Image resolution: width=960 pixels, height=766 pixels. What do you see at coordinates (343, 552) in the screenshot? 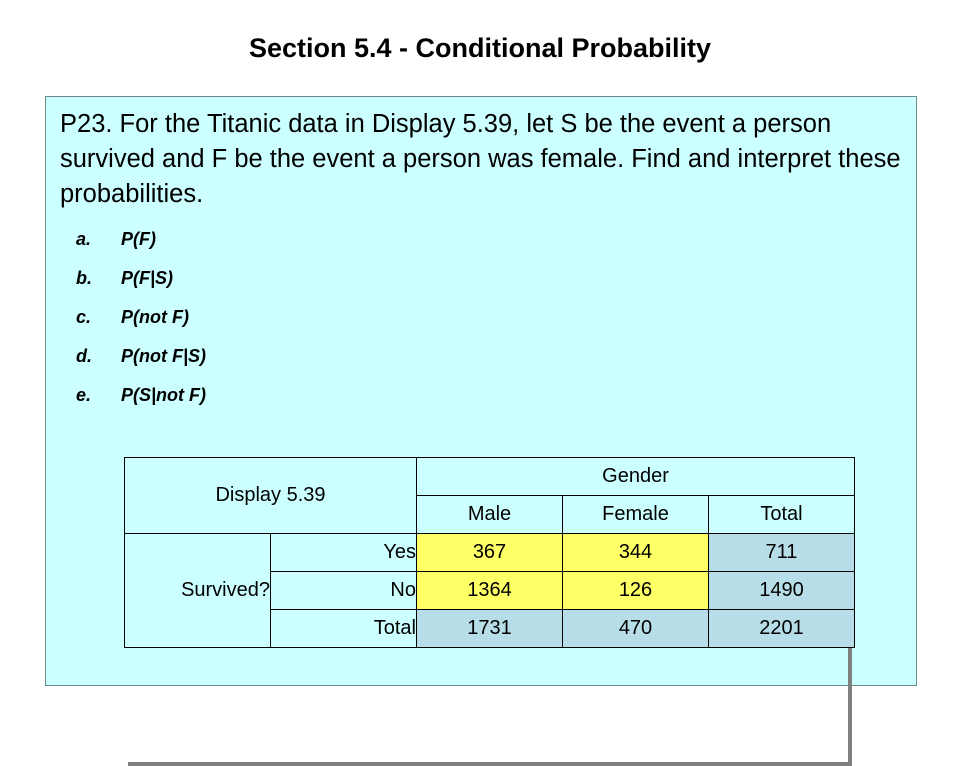
I see `row-label-yes: Yes` at bounding box center [343, 552].